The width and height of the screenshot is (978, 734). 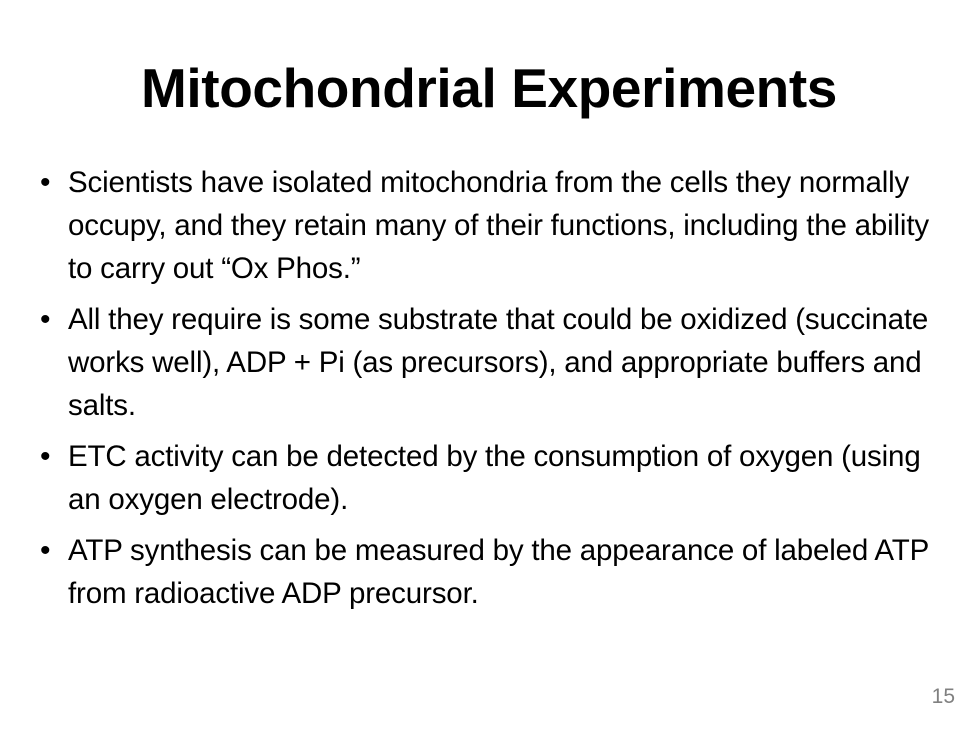 What do you see at coordinates (943, 696) in the screenshot?
I see `slide-page-number: 15` at bounding box center [943, 696].